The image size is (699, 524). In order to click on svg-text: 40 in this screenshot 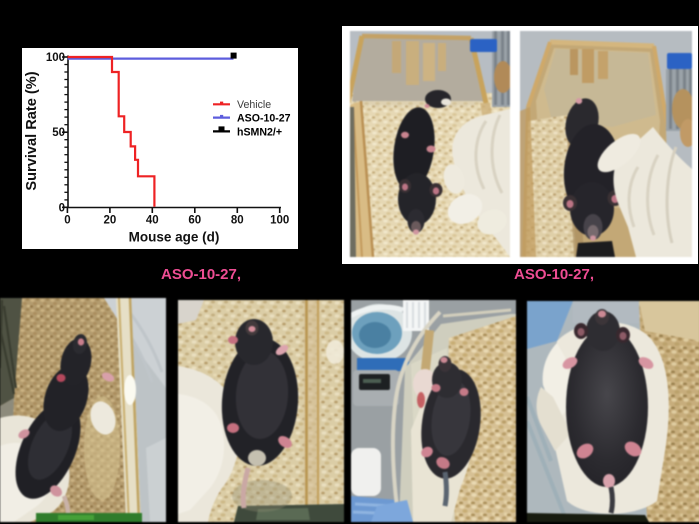, I will do `click(152, 221)`.